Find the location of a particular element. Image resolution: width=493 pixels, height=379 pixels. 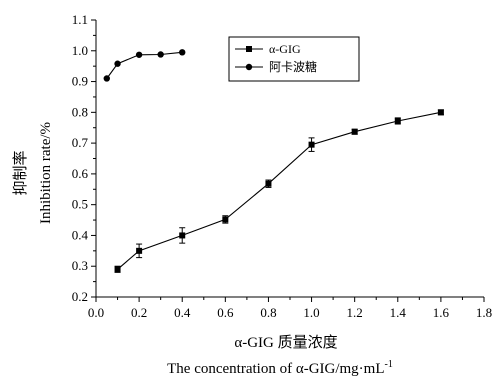

x-tick-label: 1.4 is located at coordinates (398, 312).